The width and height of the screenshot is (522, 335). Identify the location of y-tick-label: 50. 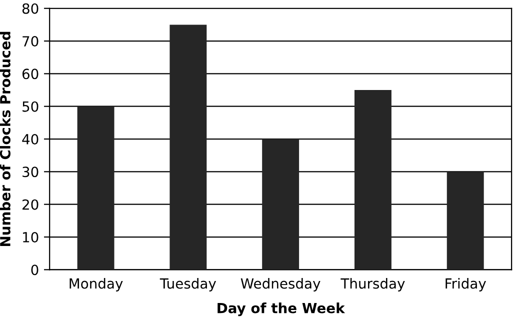
(30, 106).